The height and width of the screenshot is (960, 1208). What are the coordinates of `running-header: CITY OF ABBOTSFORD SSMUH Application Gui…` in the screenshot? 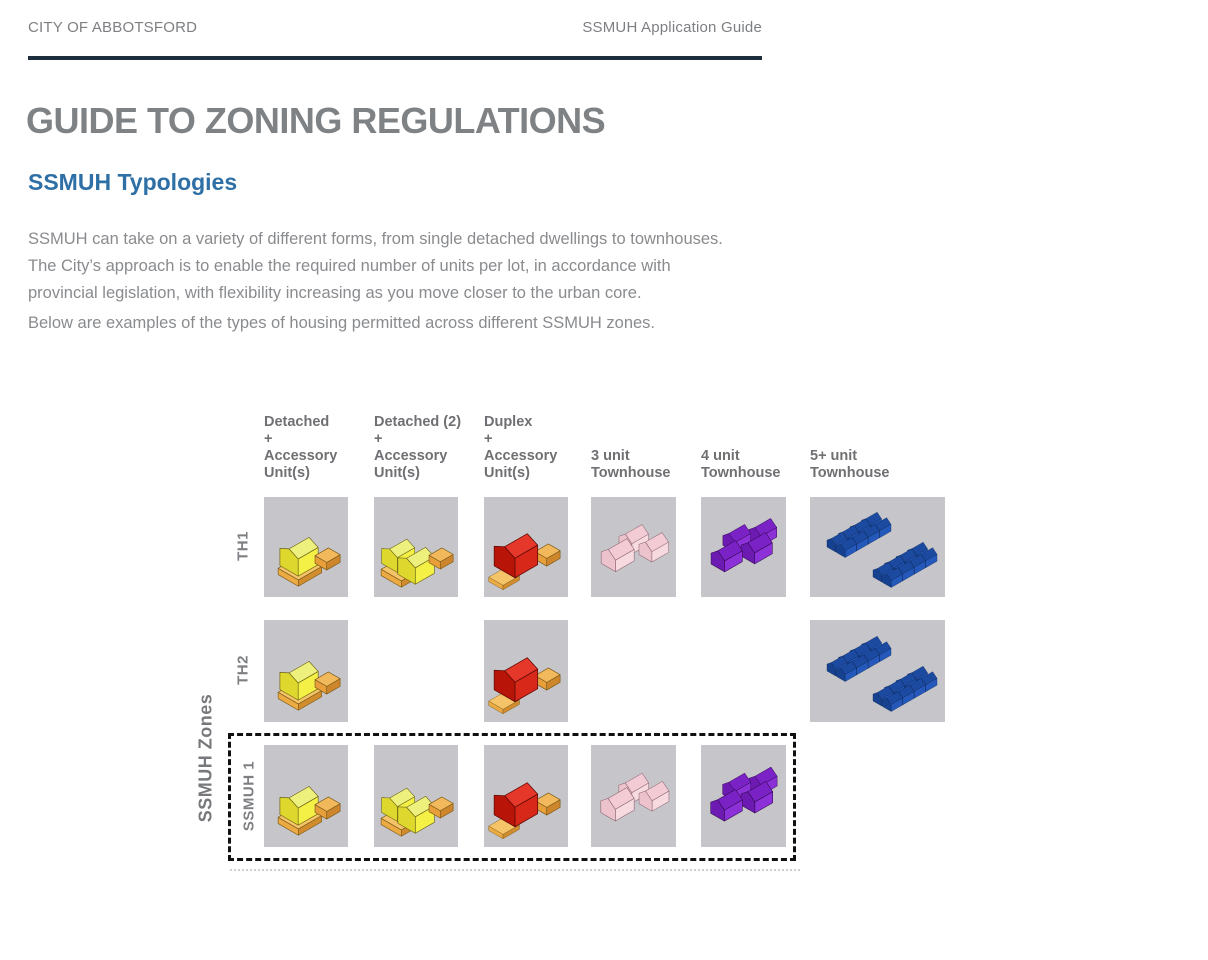 It's located at (395, 27).